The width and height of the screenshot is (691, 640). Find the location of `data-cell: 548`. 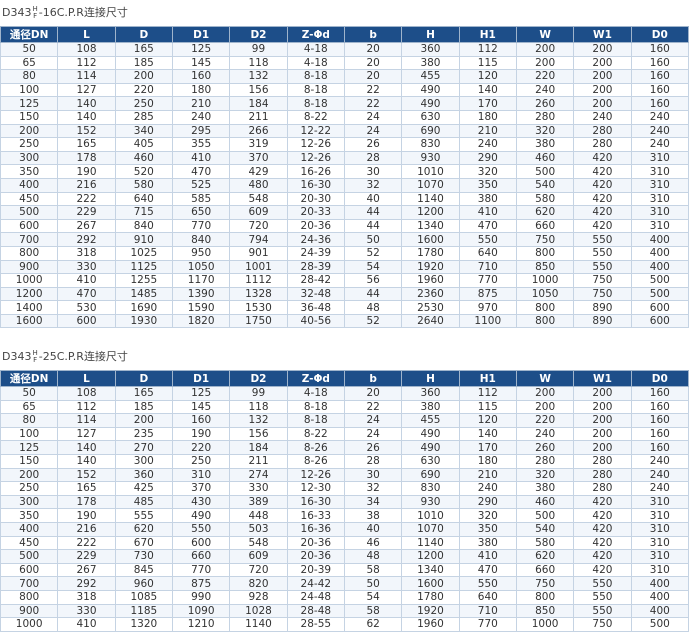

data-cell: 548 is located at coordinates (258, 543).